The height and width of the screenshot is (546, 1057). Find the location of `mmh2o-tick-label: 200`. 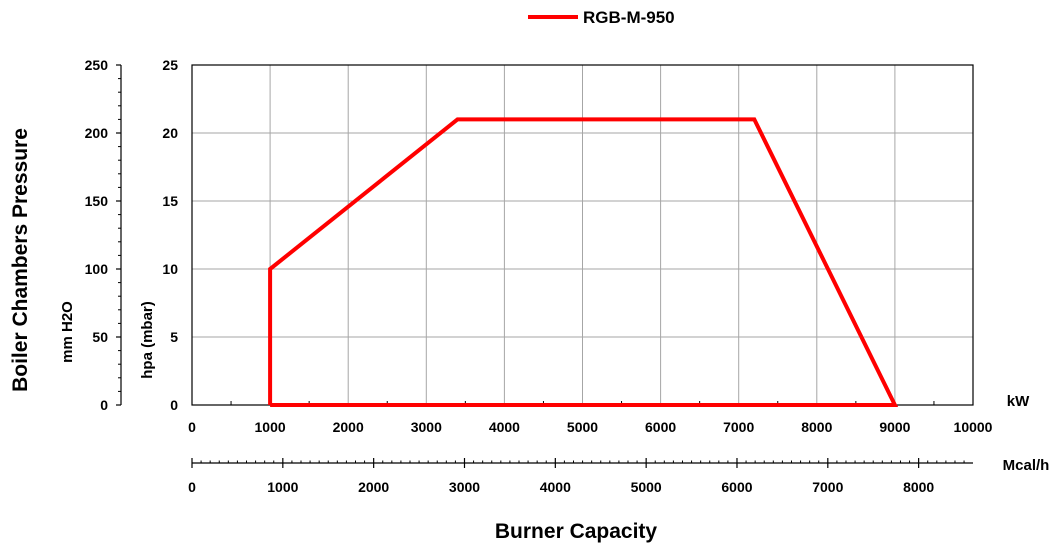

mmh2o-tick-label: 200 is located at coordinates (97, 133).